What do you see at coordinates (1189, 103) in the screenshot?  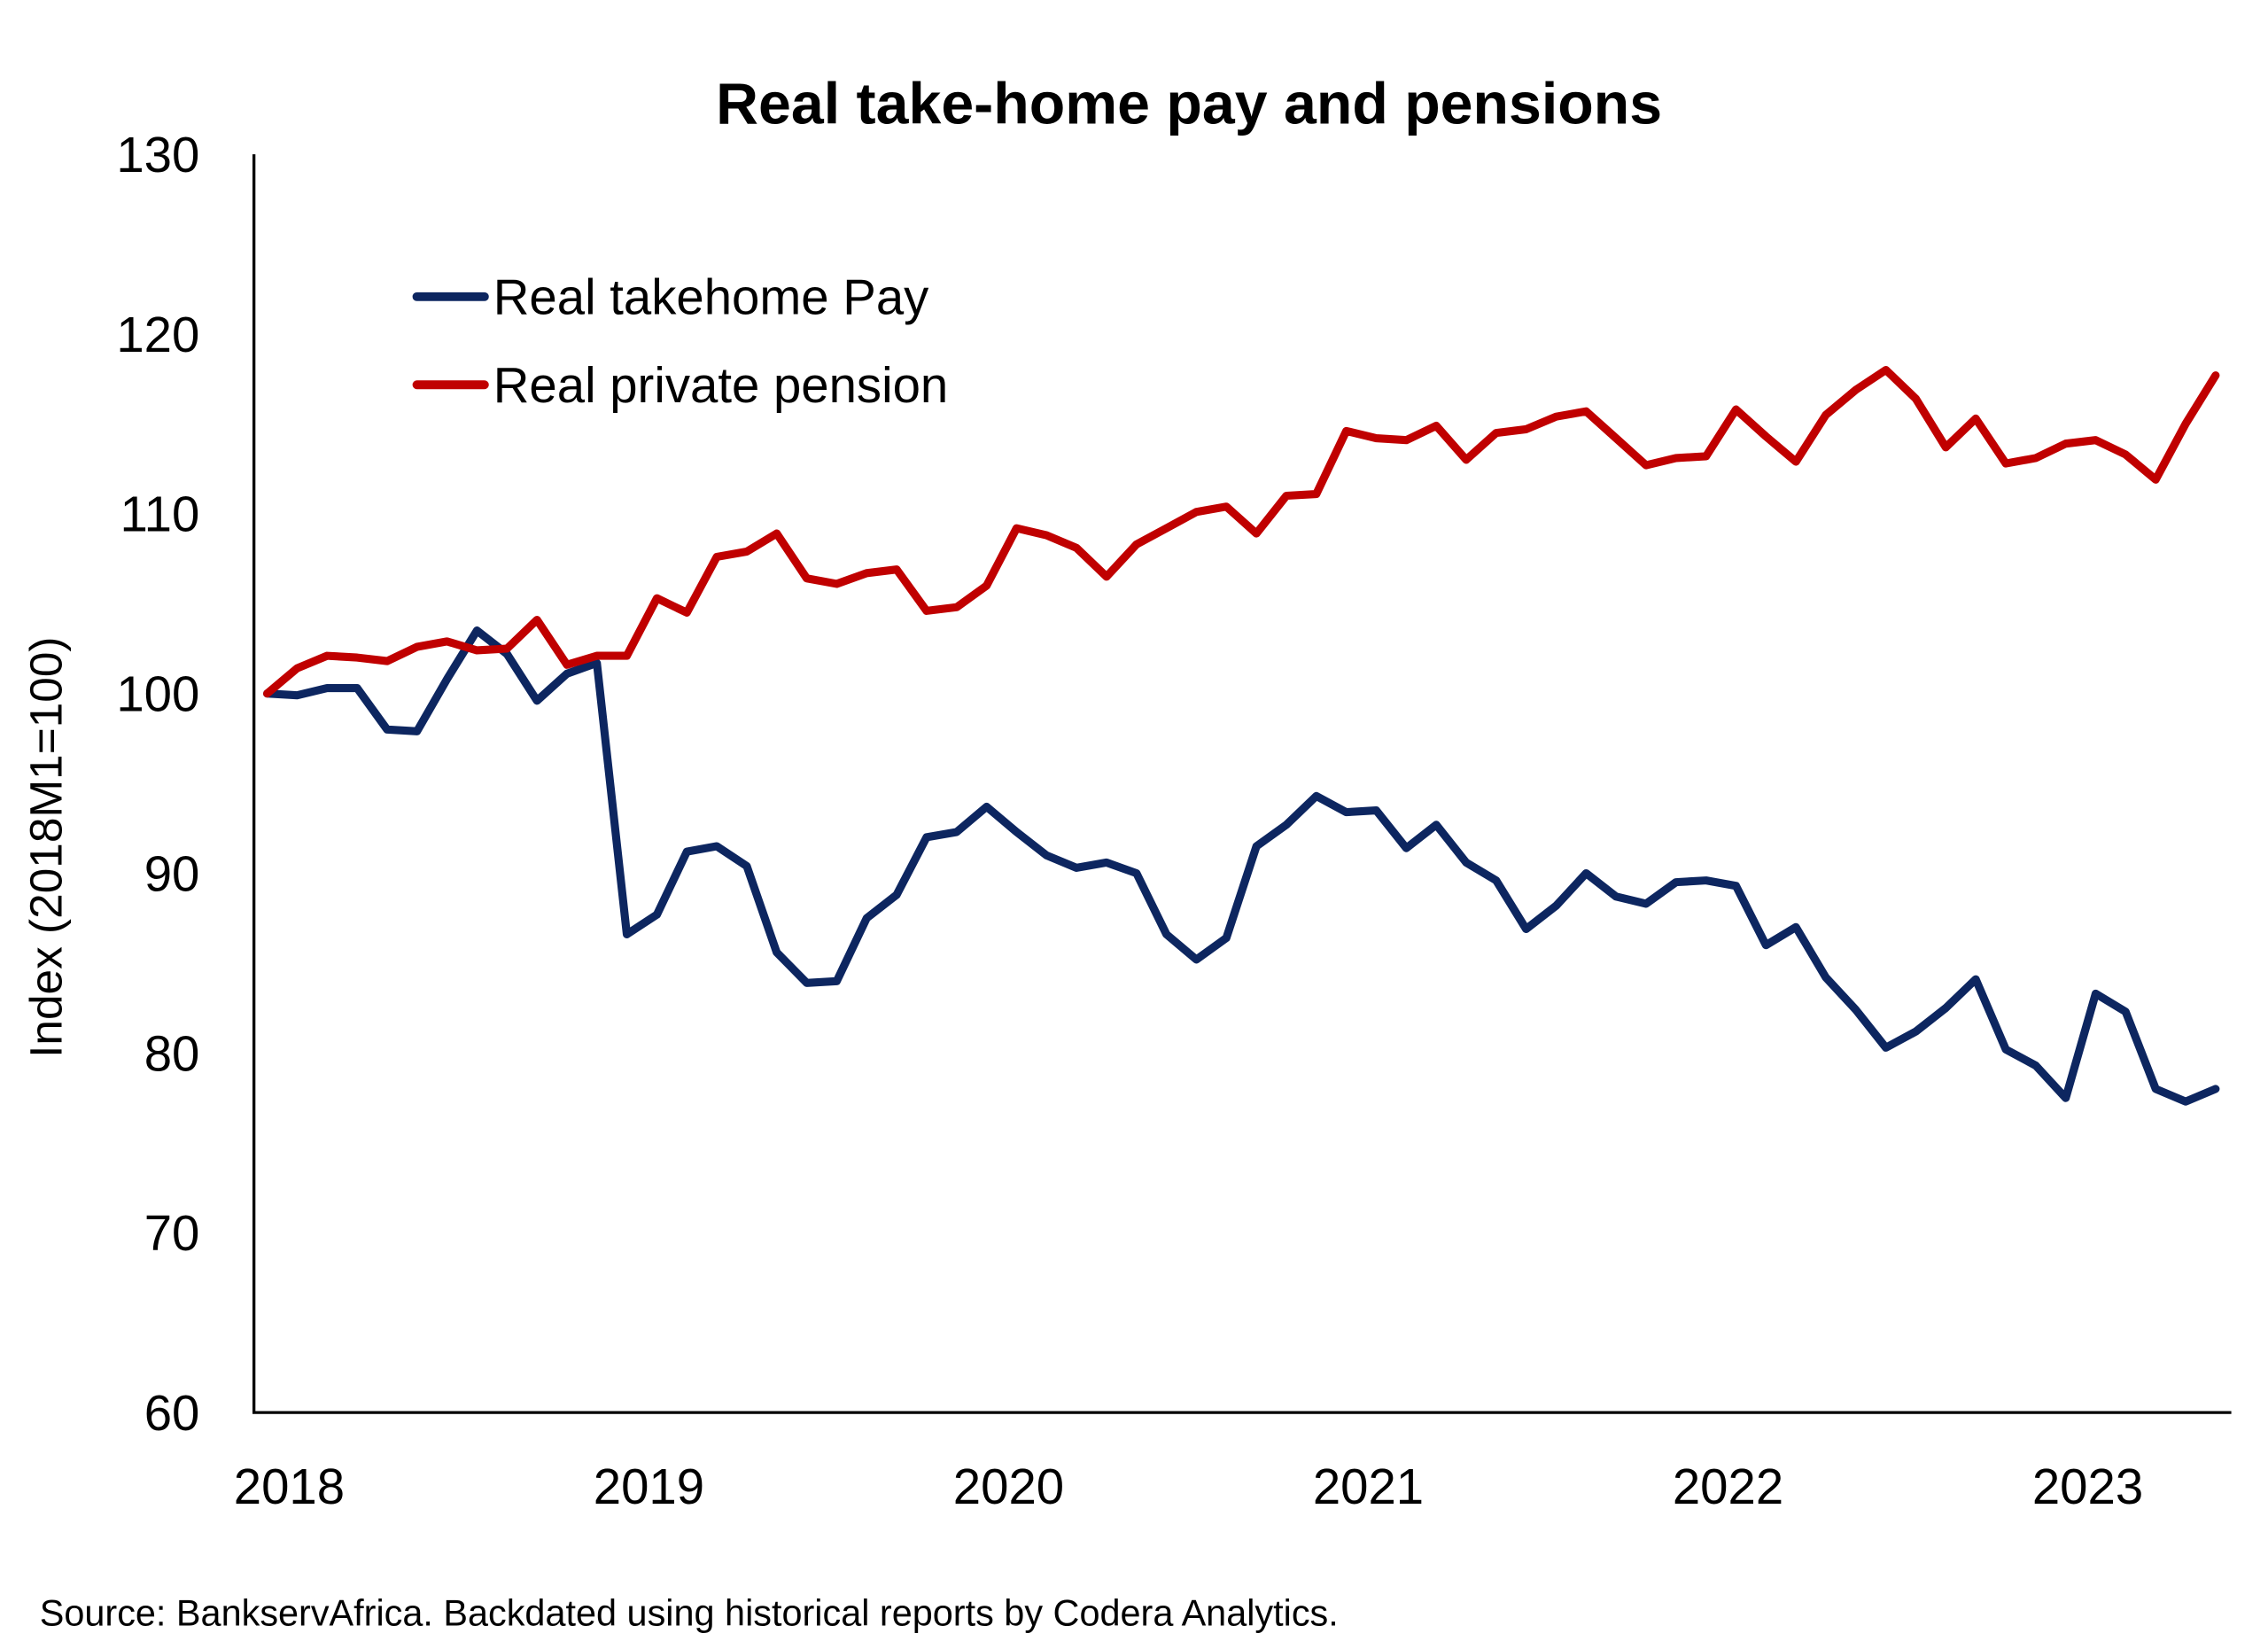 I see `chart-title: Real take-home pay and pensions` at bounding box center [1189, 103].